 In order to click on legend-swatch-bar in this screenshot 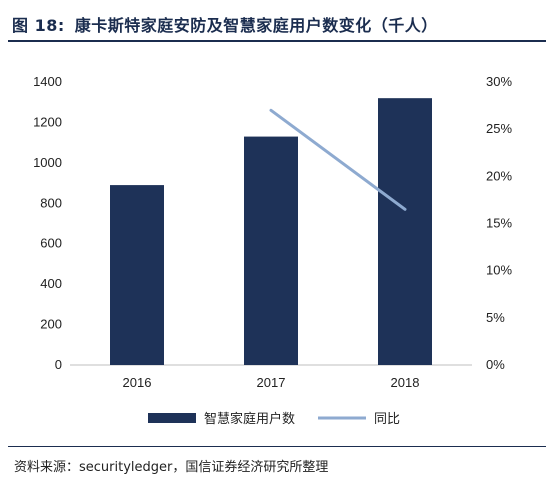, I will do `click(172, 418)`.